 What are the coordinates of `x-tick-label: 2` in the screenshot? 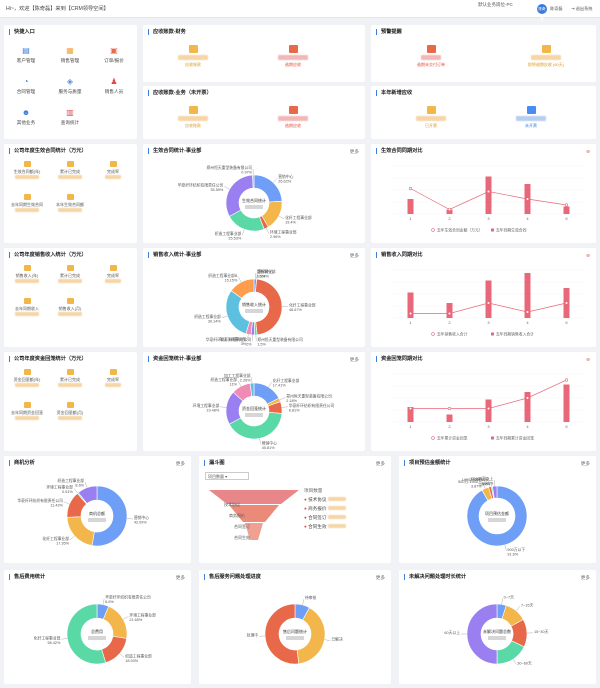 It's located at (449, 322).